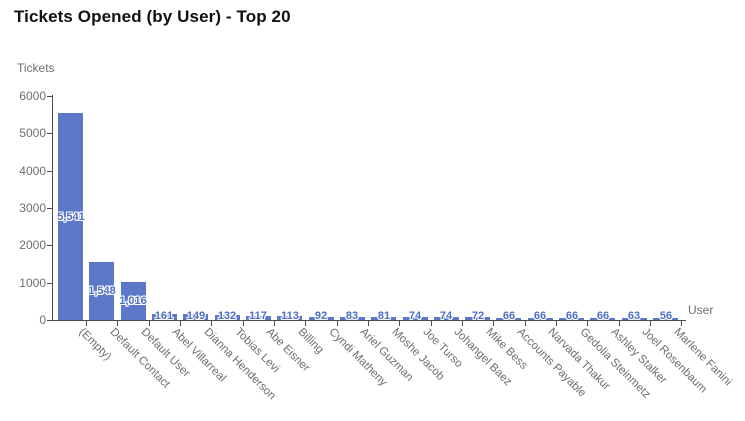  Describe the element at coordinates (36, 68) in the screenshot. I see `y-axis-title: Tickets` at that location.